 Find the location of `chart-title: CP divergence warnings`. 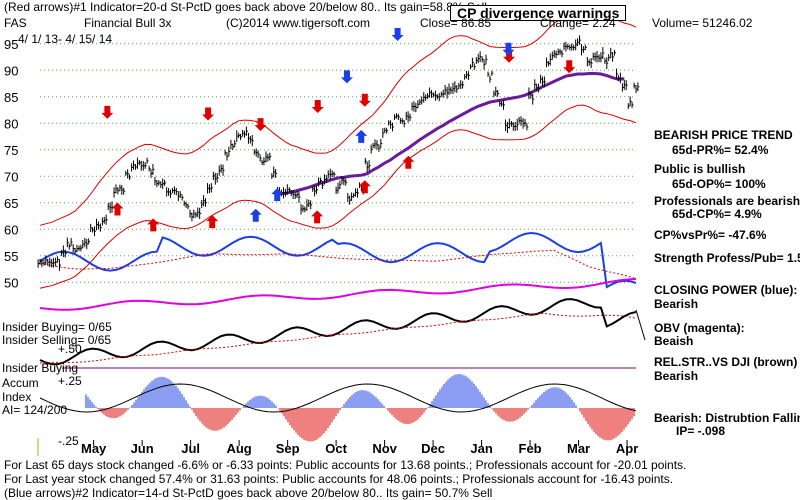

chart-title: CP divergence warnings is located at coordinates (538, 13).